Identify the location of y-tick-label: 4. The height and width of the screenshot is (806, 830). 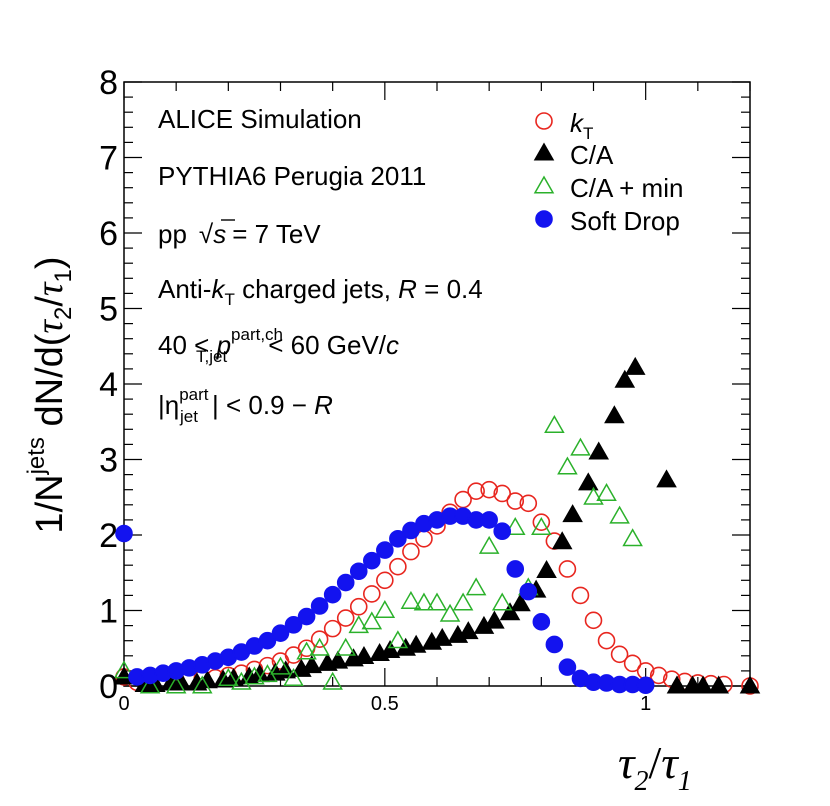
(108, 385).